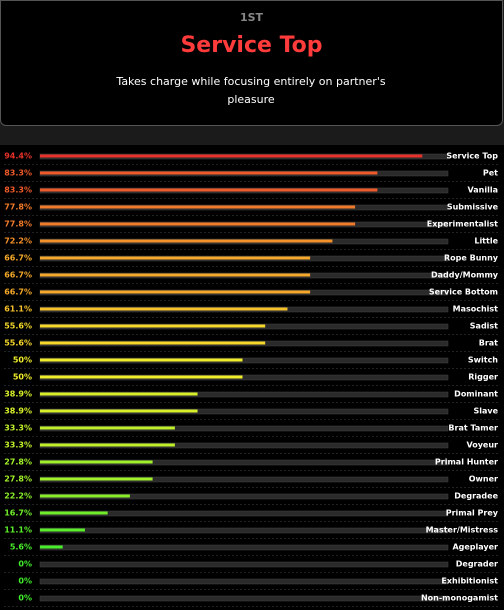  I want to click on value-label: 11.1%, so click(18, 530).